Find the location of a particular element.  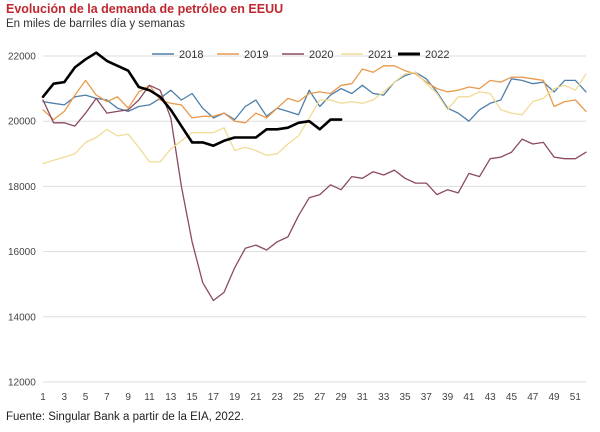

y-tick-label: 20000 is located at coordinates (22, 122).